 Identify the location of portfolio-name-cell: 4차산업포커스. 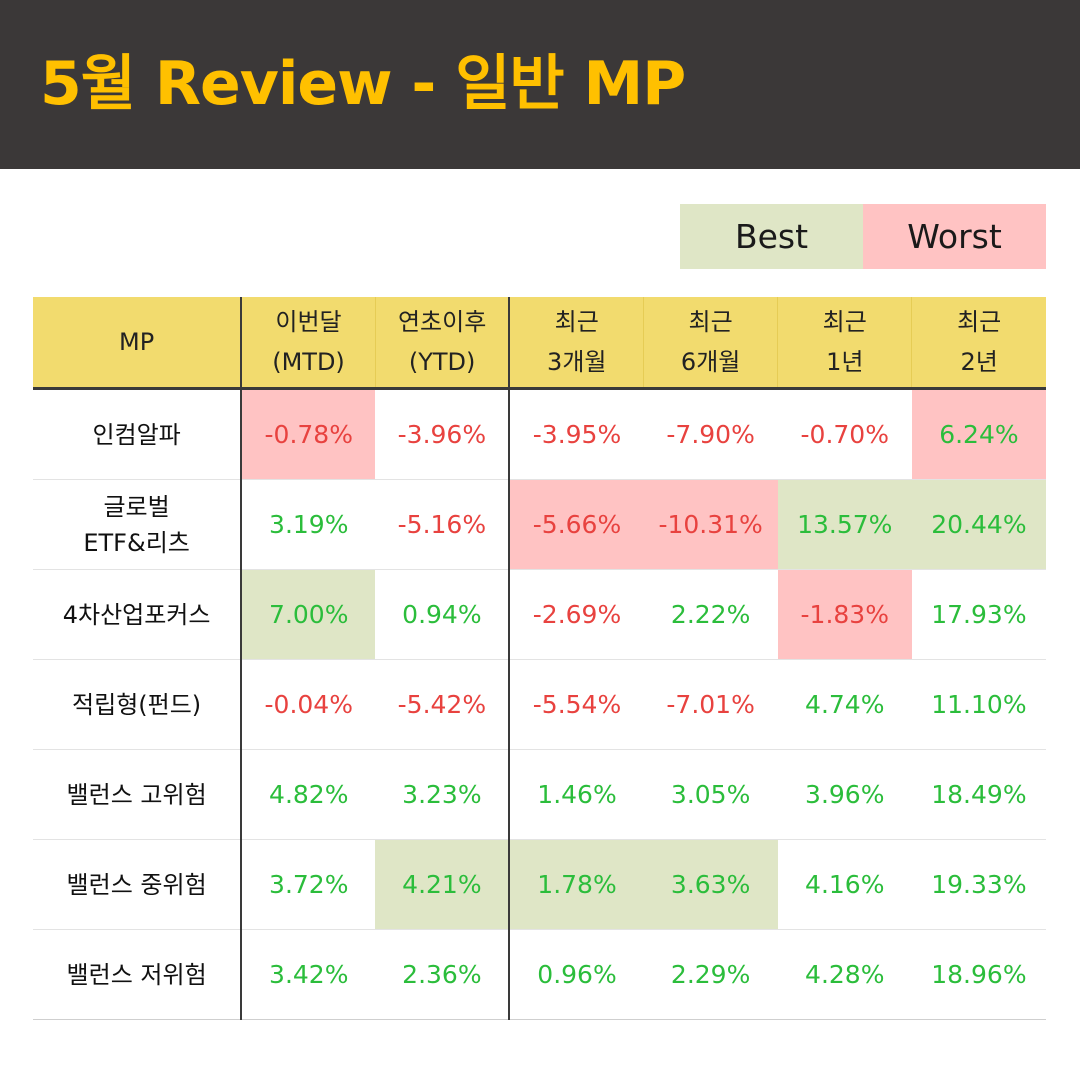
(137, 614).